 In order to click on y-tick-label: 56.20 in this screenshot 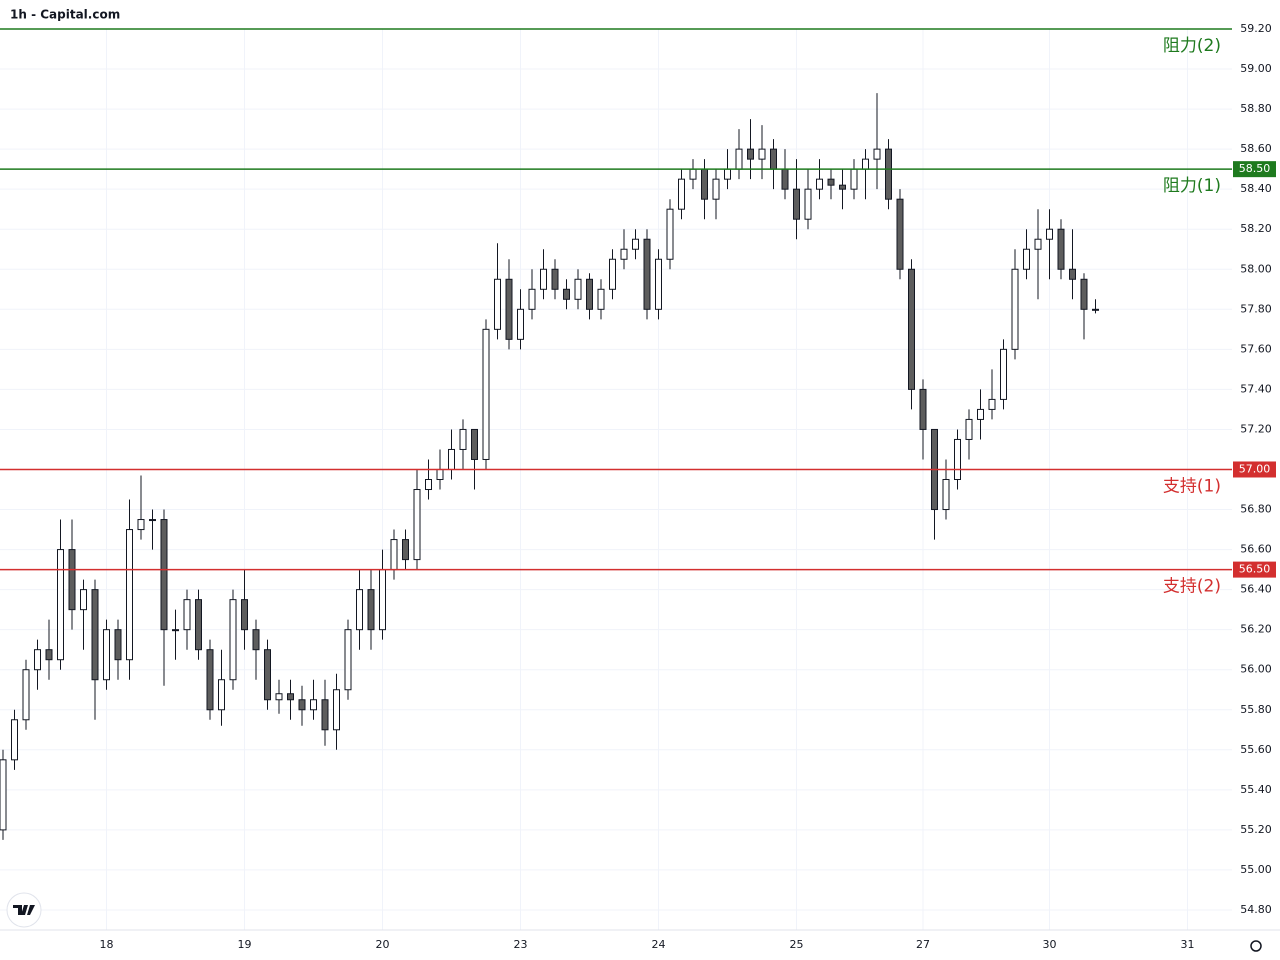, I will do `click(1256, 629)`.